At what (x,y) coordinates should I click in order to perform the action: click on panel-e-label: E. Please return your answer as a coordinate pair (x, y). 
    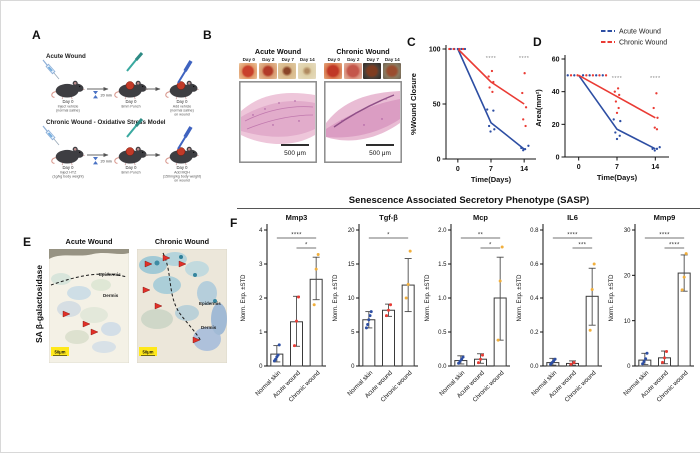
    Looking at the image, I should click on (27, 242).